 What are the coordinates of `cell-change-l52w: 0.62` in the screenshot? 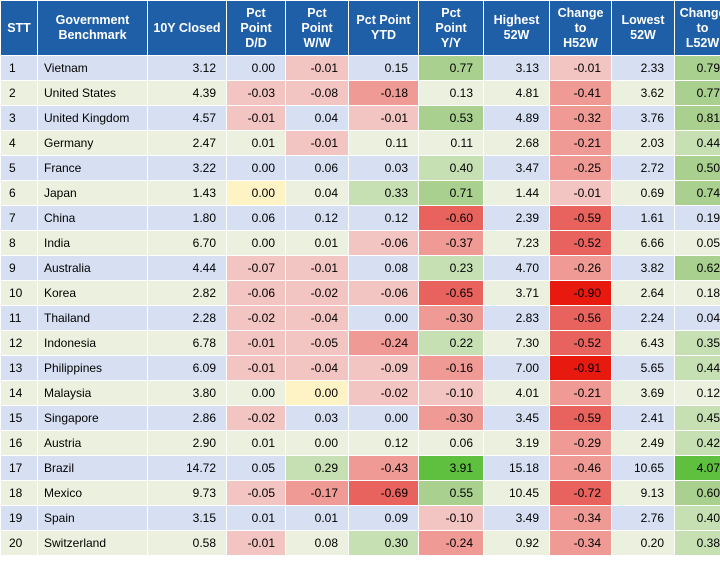 It's located at (697, 268).